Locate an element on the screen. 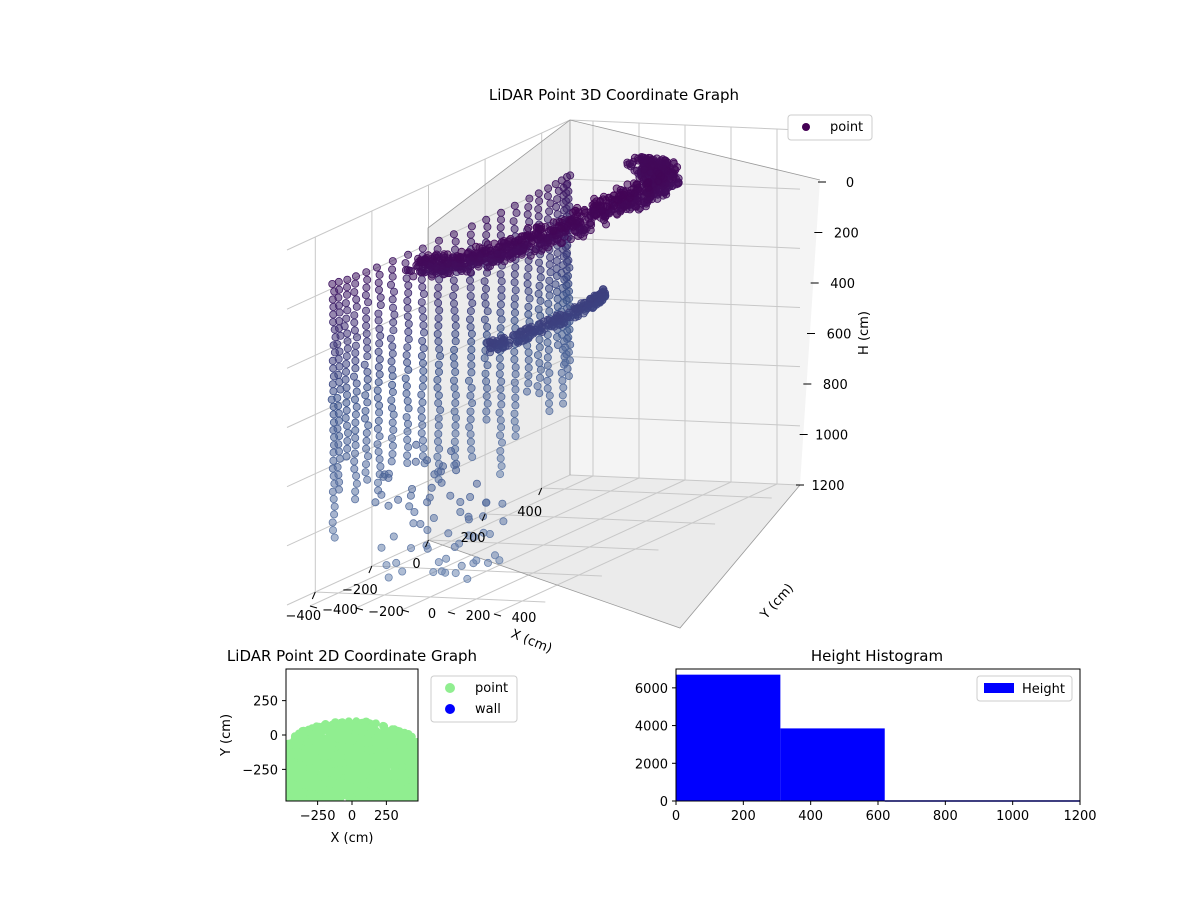  y-tick-mark is located at coordinates (313, 607).